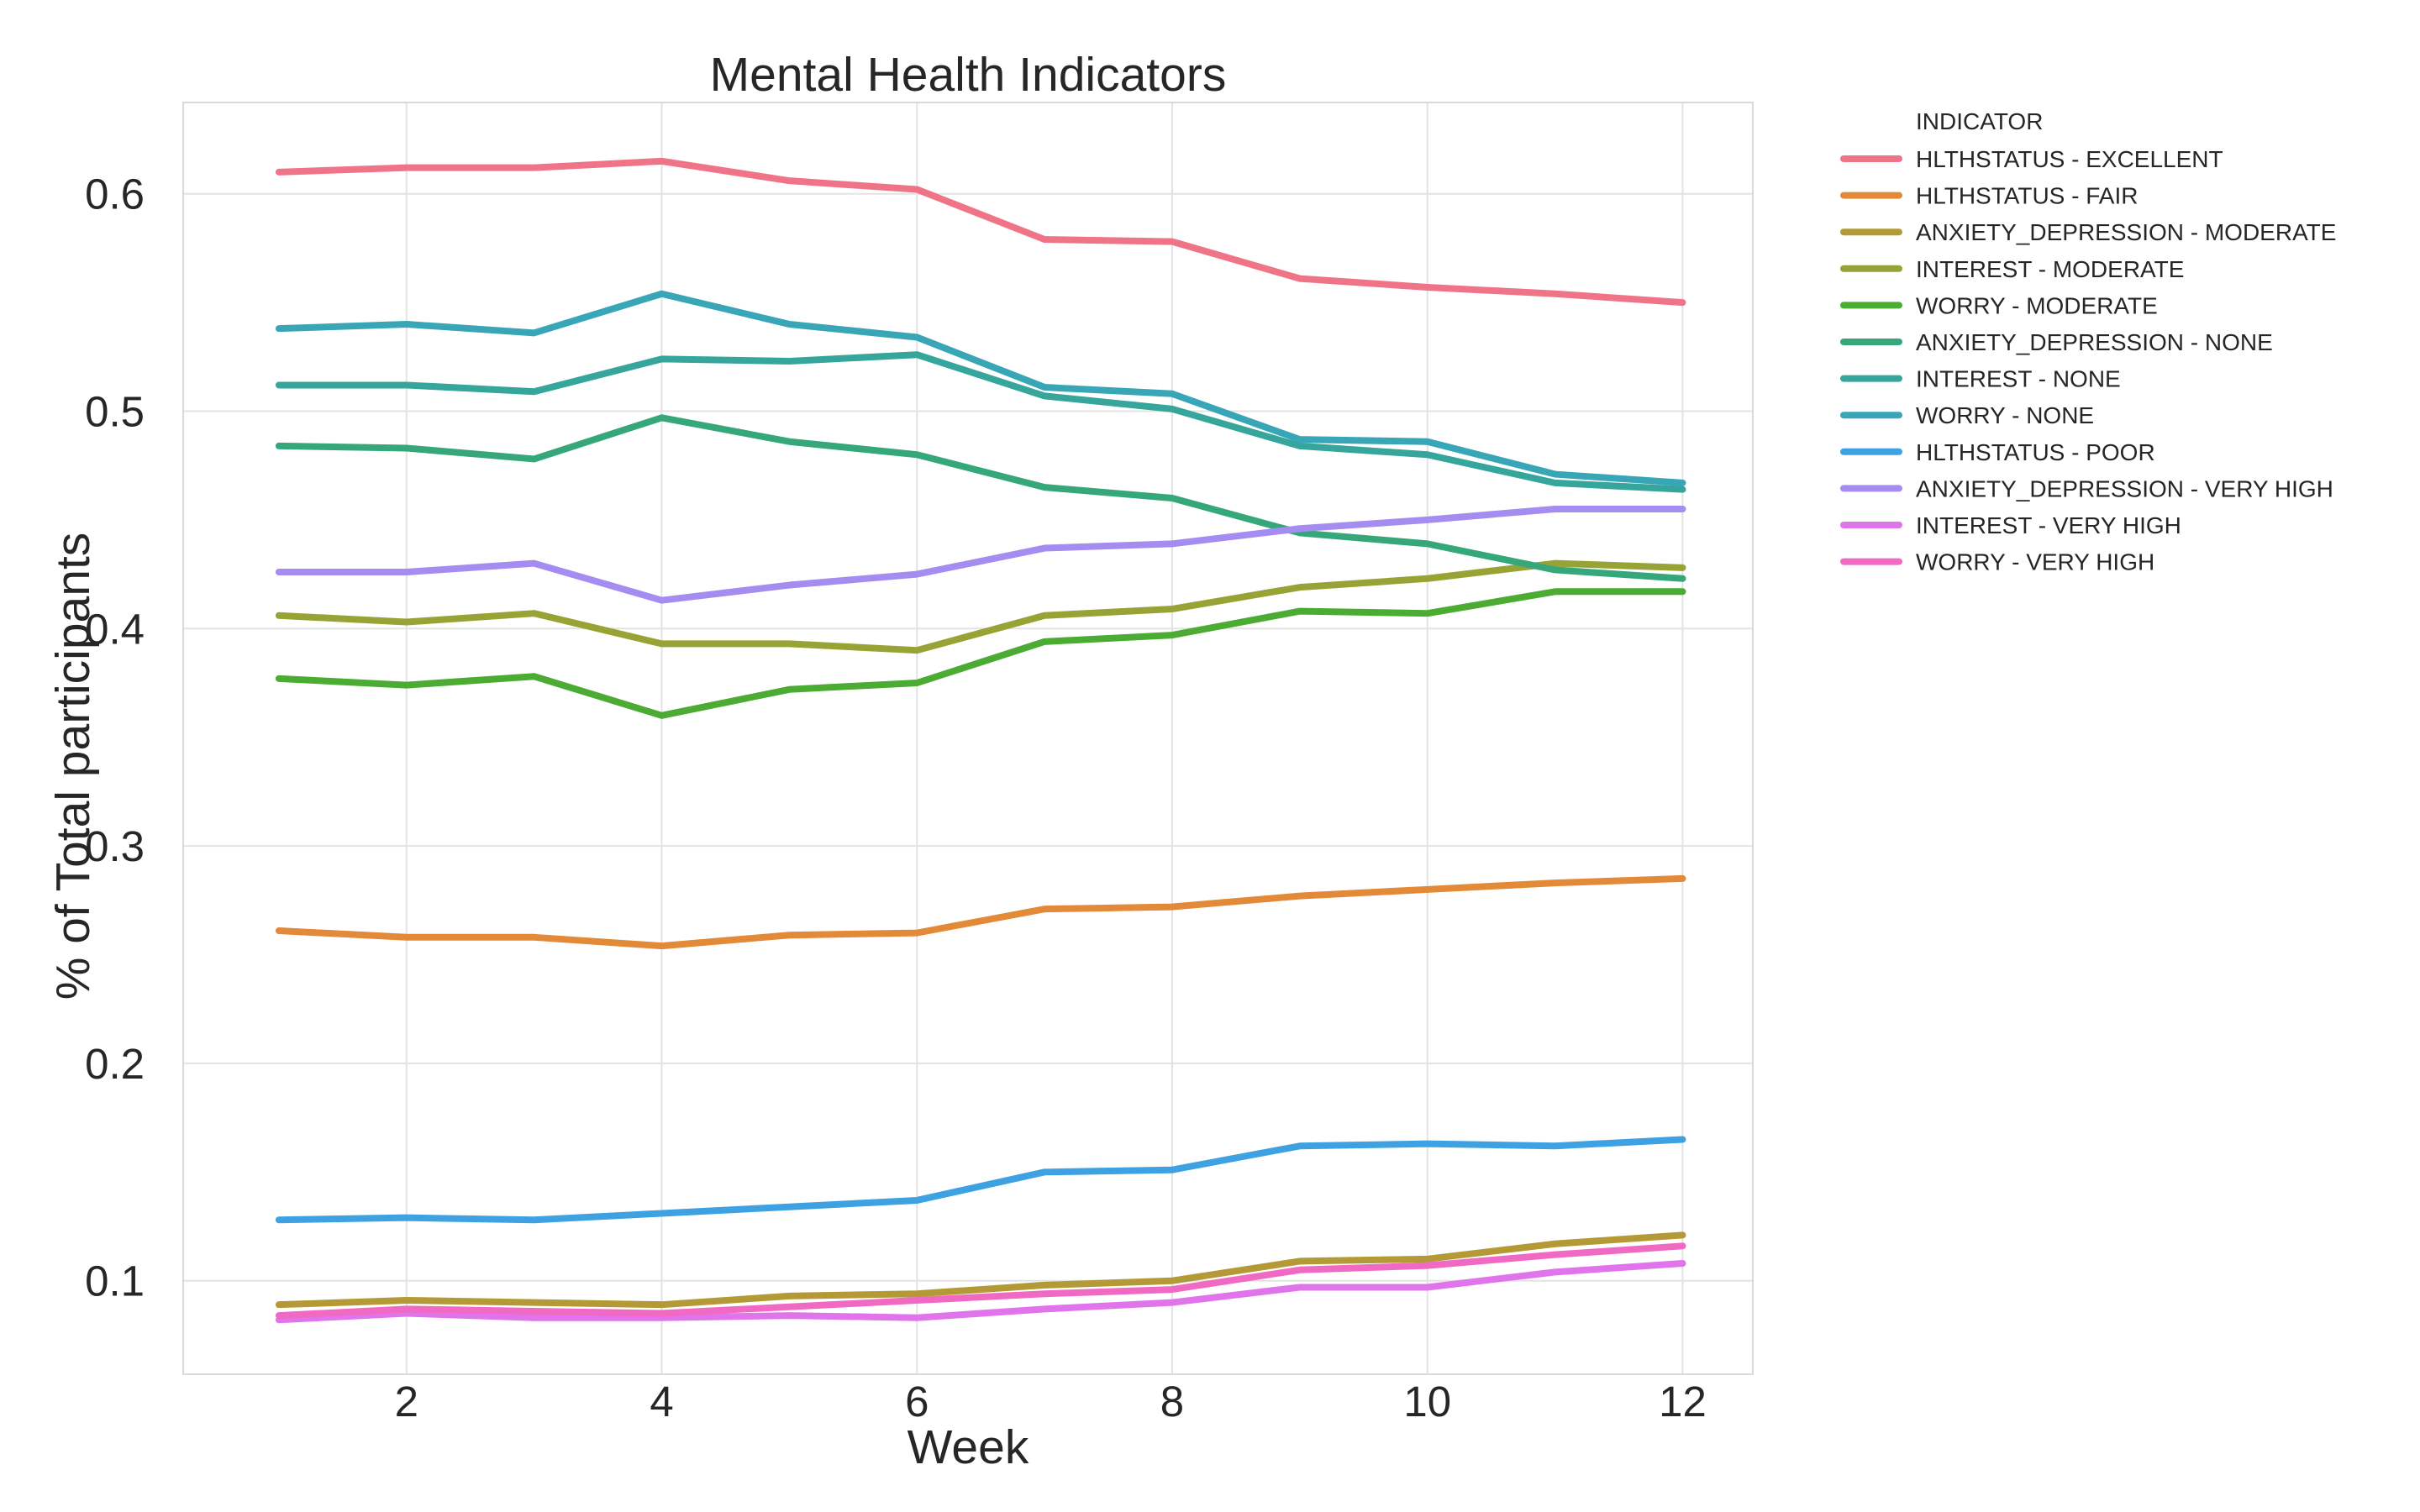 Image resolution: width=2420 pixels, height=1512 pixels. Describe the element at coordinates (1172, 1401) in the screenshot. I see `x-tick-label: 8` at that location.